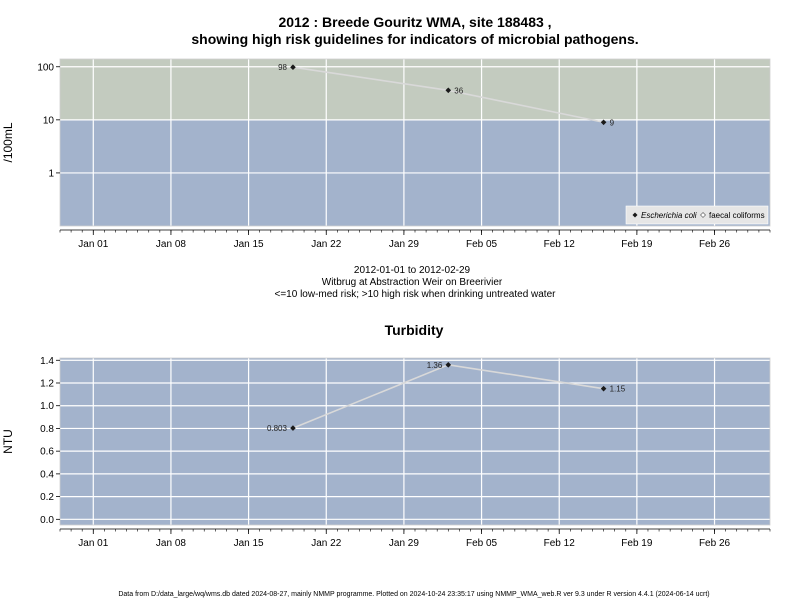  Describe the element at coordinates (414, 330) in the screenshot. I see `turbidity-title: Turbidity` at that location.